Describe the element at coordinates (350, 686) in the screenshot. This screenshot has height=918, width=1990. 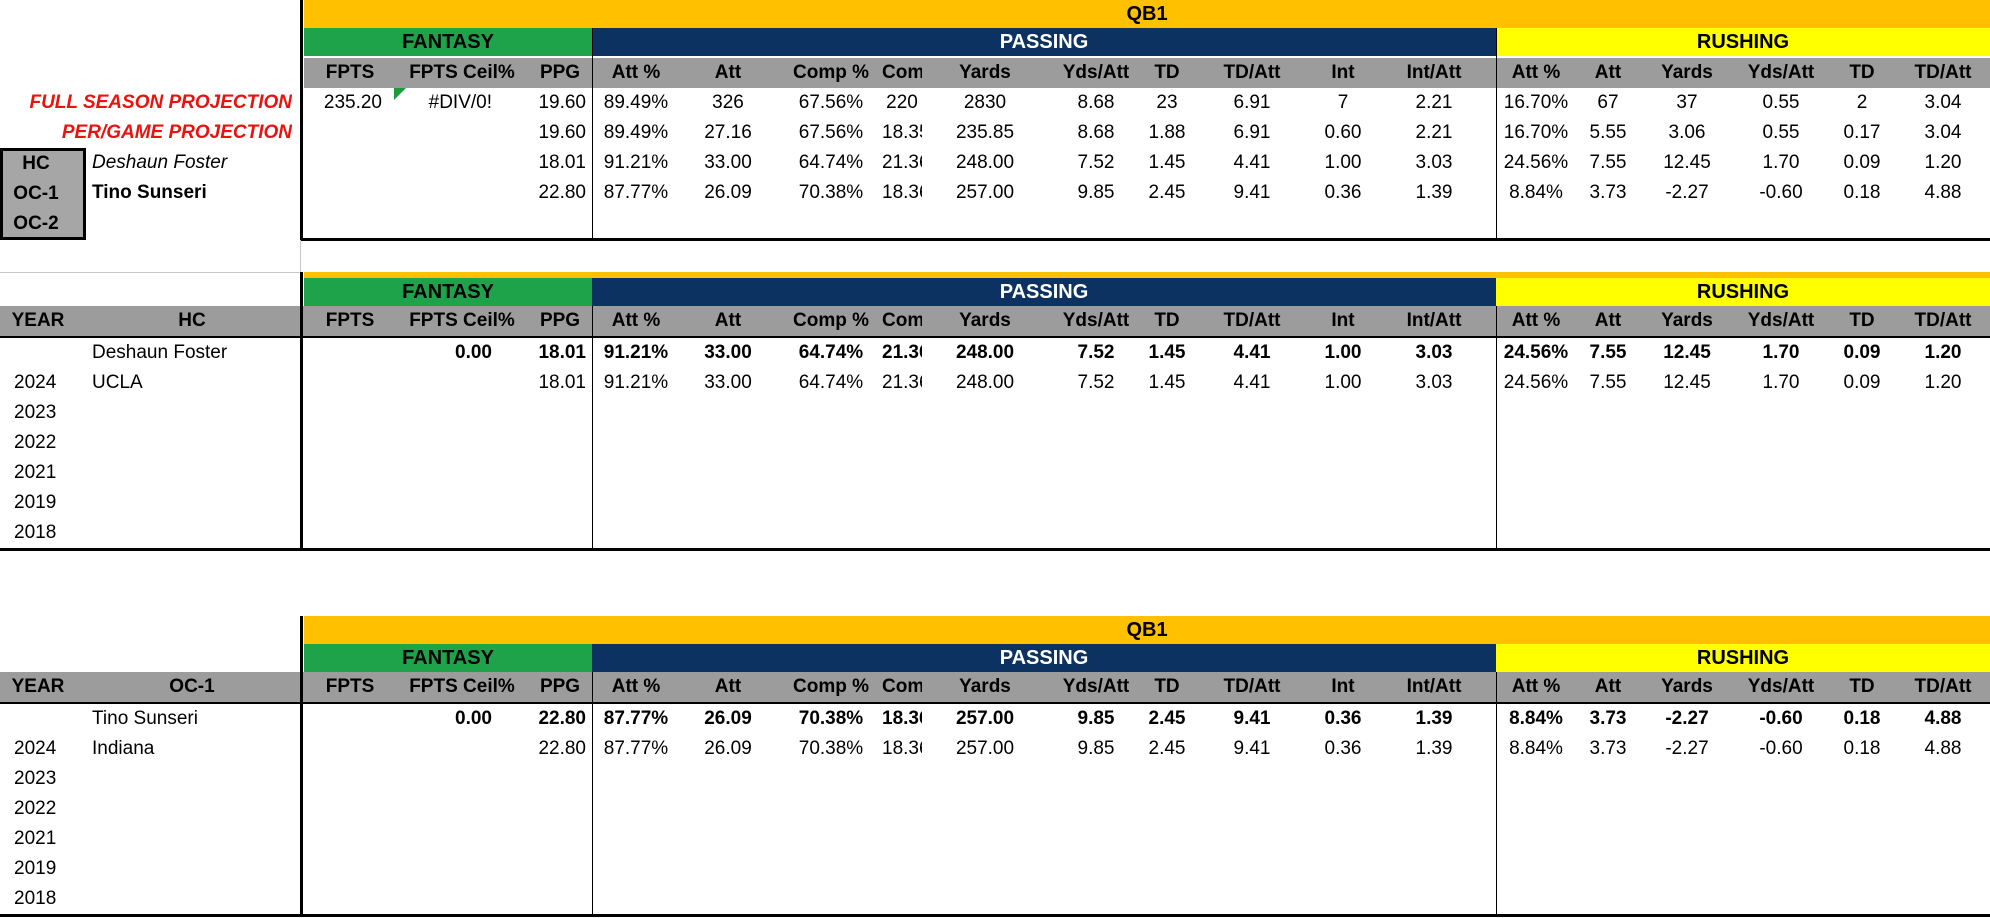
I see `bottom-col-header: FPTS` at that location.